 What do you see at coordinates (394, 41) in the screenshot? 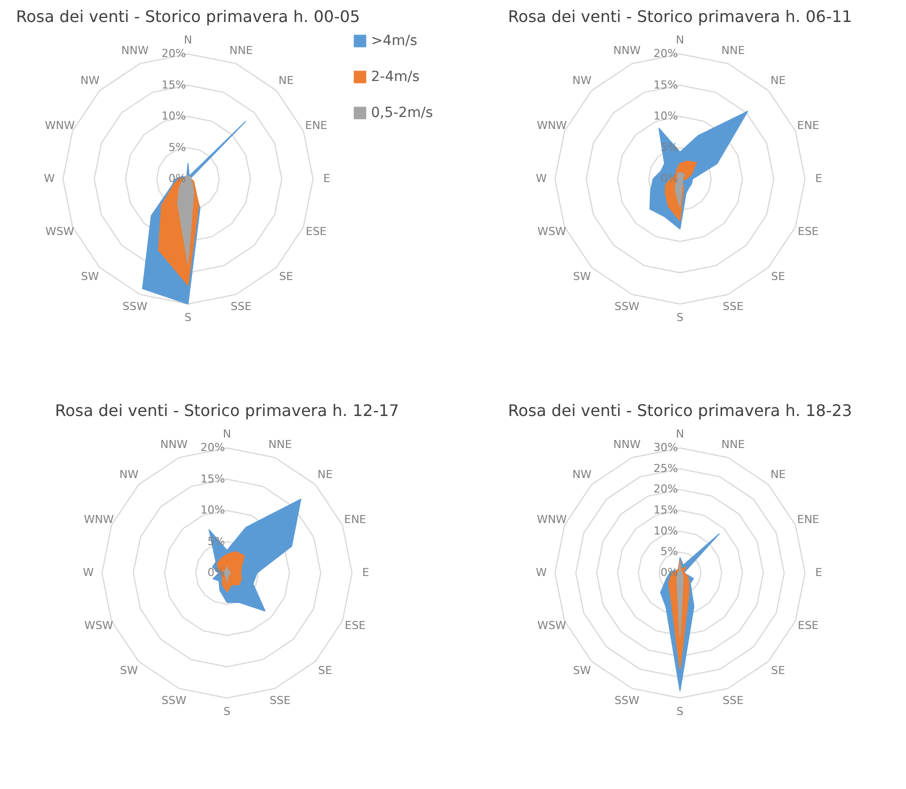
I see `legend-label: >4m/s` at bounding box center [394, 41].